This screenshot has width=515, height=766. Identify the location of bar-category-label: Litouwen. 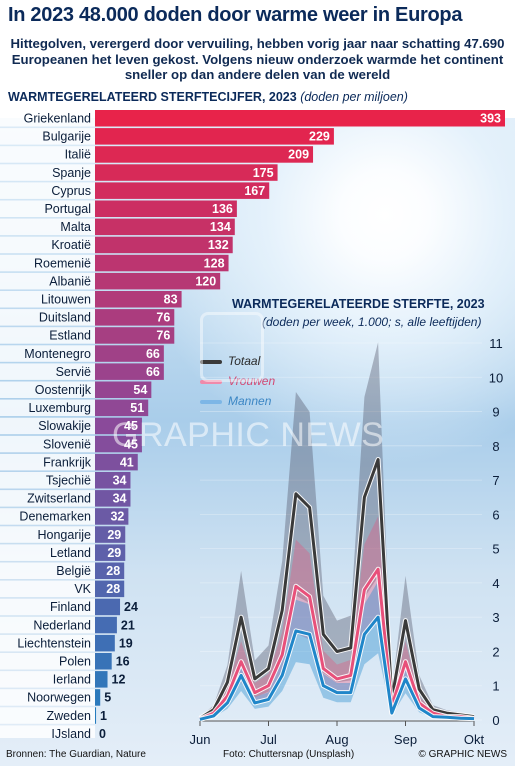
(66, 300).